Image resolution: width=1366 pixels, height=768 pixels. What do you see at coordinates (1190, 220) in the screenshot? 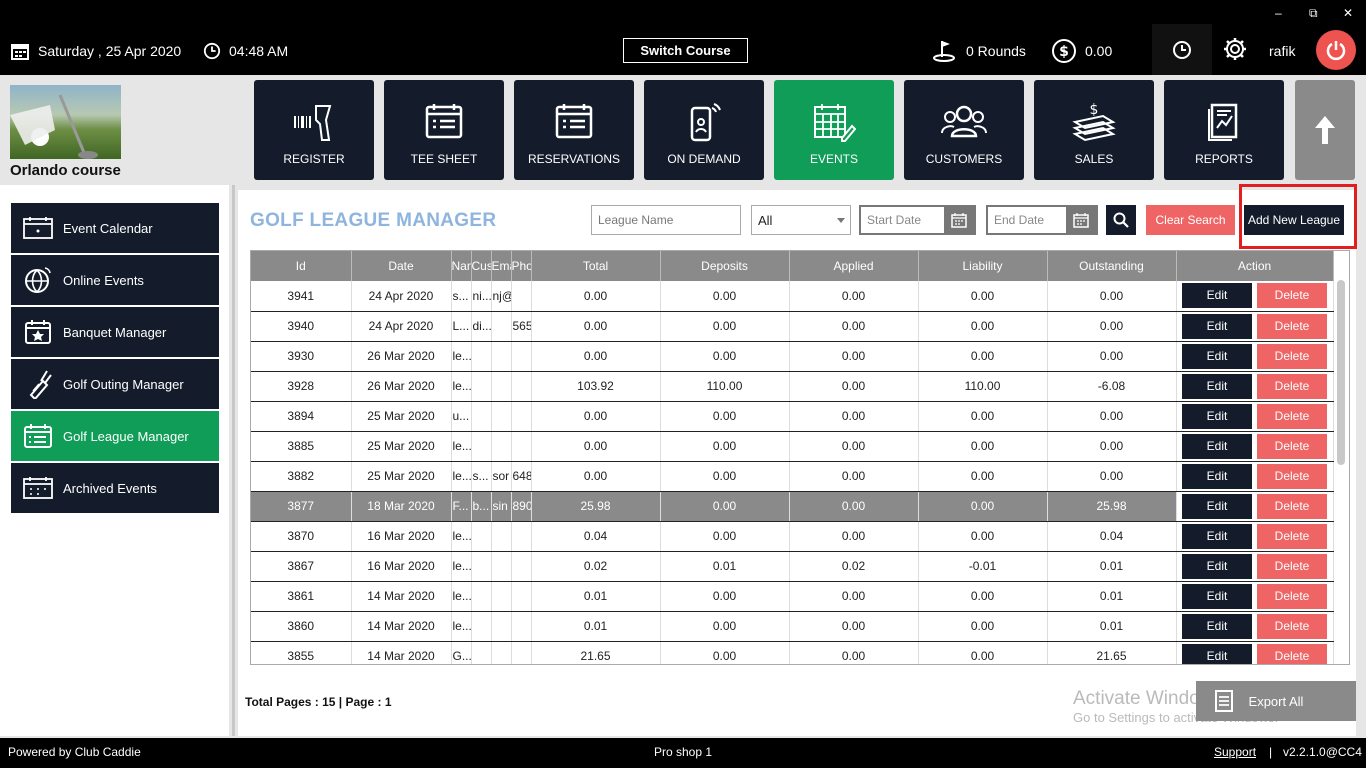
I see `clear-search-button: Clear Search` at bounding box center [1190, 220].